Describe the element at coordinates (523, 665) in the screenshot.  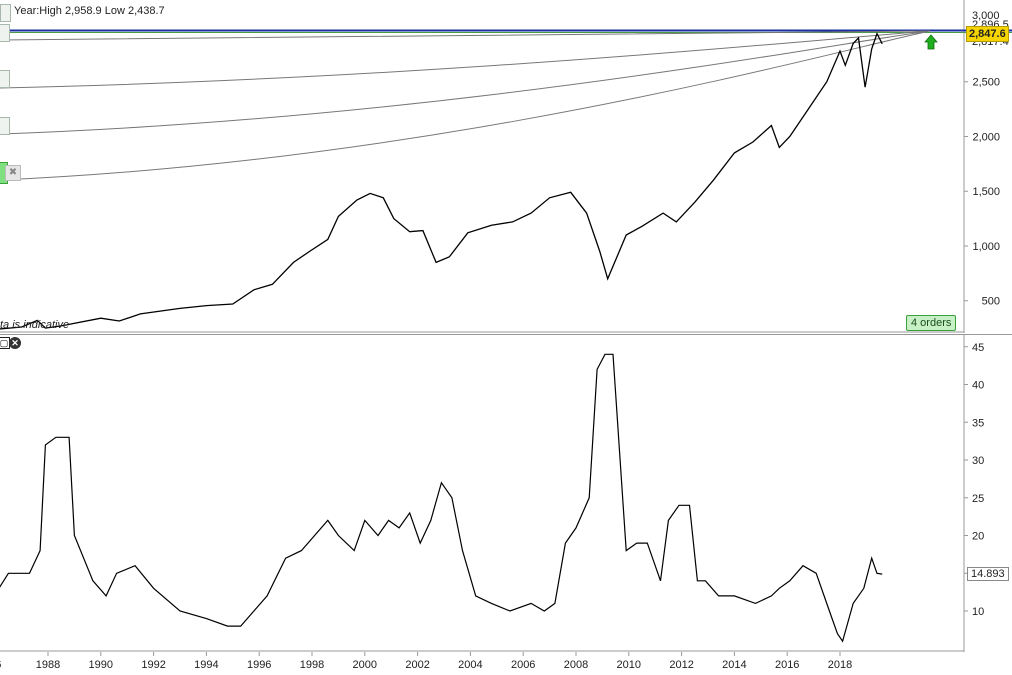
I see `x-tick-label: 2006` at that location.